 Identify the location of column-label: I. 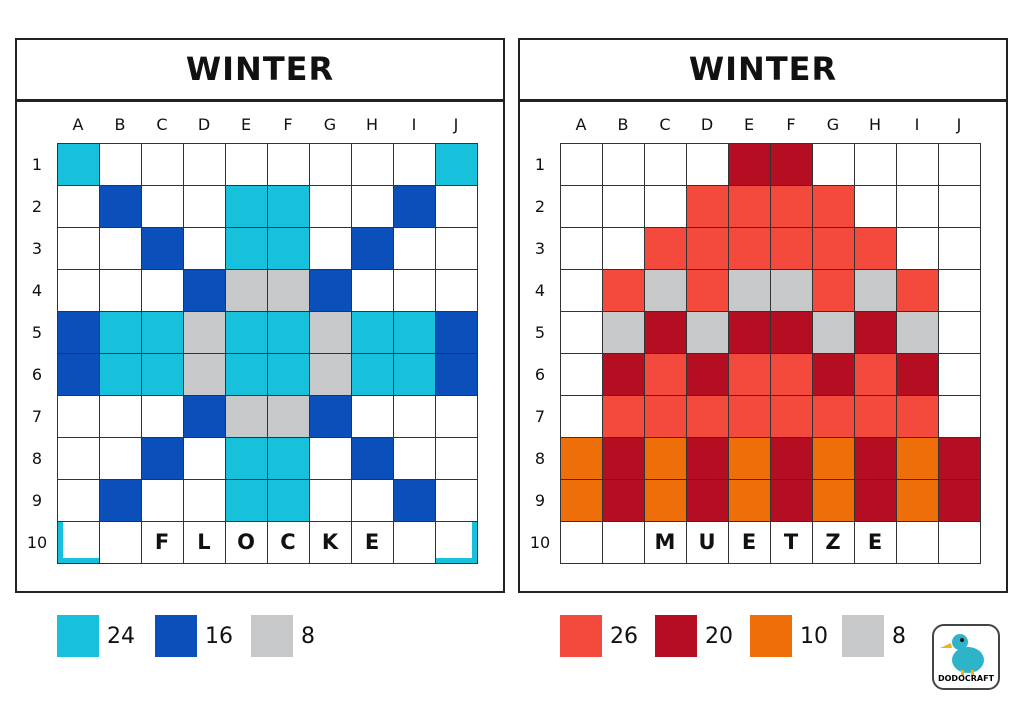
(414, 124).